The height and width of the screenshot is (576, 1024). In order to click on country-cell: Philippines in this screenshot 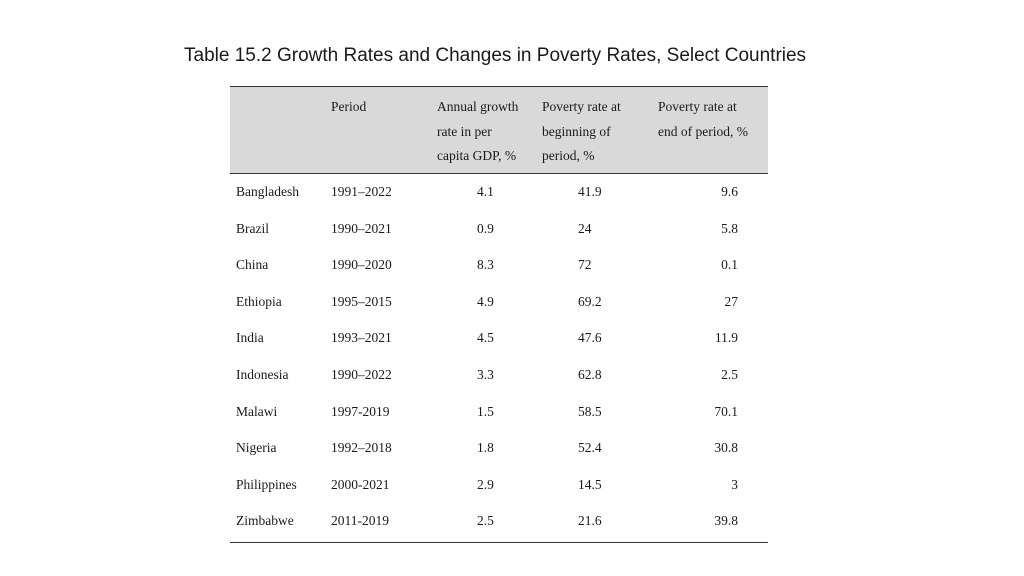, I will do `click(266, 484)`.